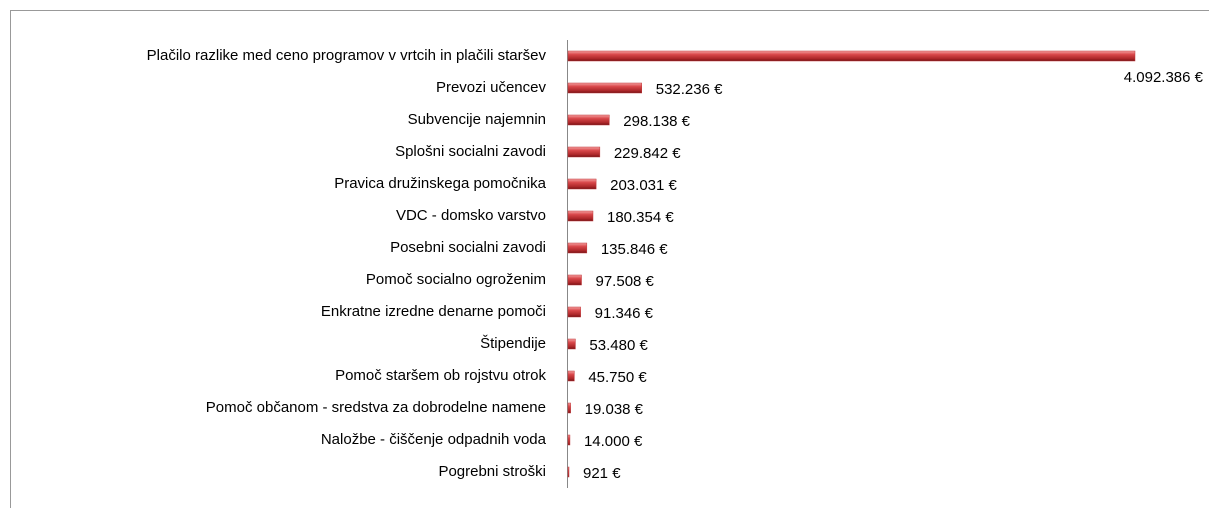 This screenshot has height=508, width=1209. I want to click on value-label: 135.846 €, so click(634, 249).